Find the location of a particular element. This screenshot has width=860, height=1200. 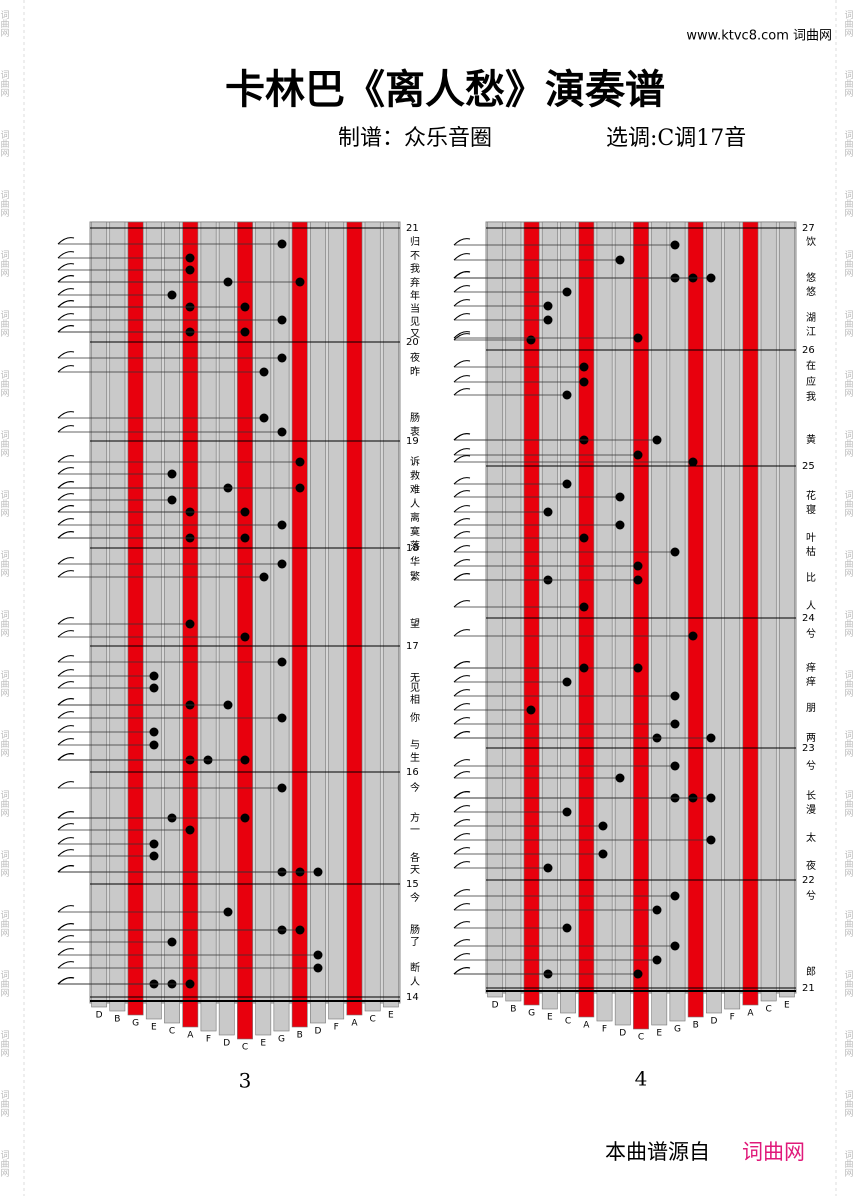

lyric: 饮 is located at coordinates (811, 241).